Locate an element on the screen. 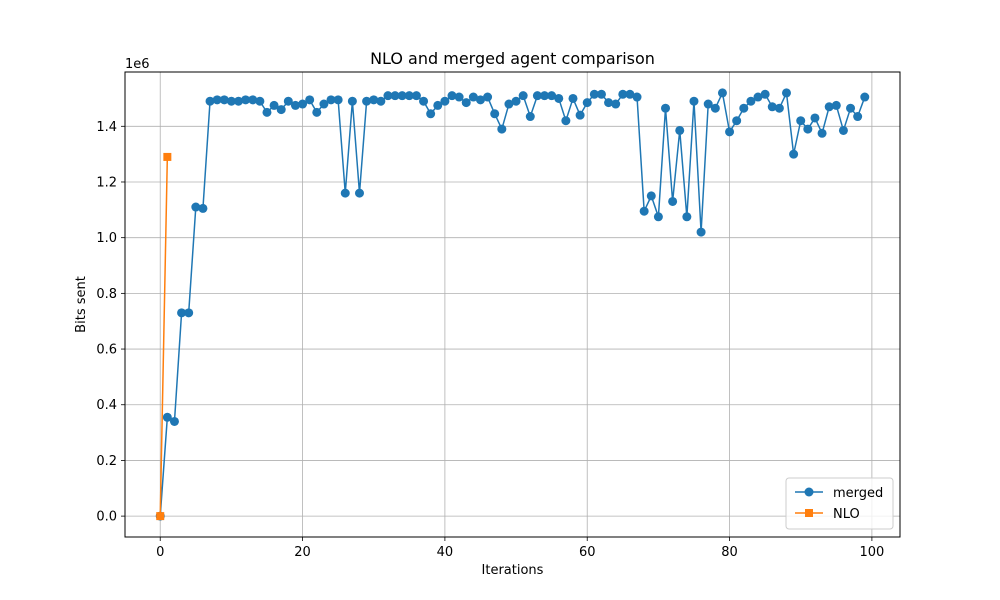  y-tick-label: 0.2 is located at coordinates (106, 461).